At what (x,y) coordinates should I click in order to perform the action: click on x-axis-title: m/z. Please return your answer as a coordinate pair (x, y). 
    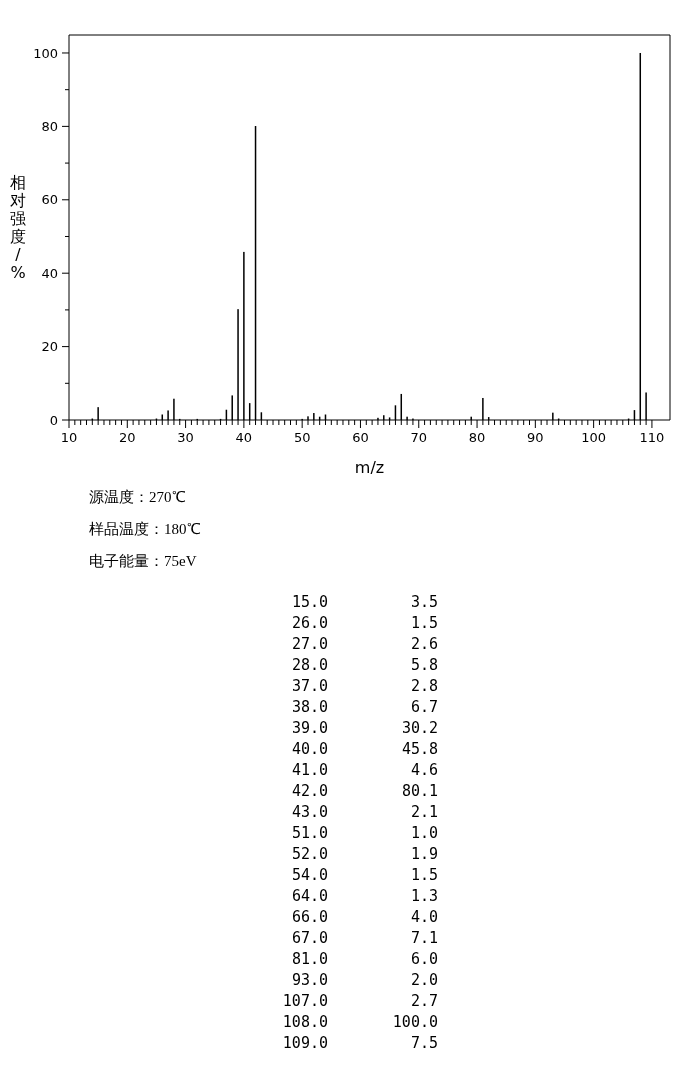
    Looking at the image, I should click on (369, 467).